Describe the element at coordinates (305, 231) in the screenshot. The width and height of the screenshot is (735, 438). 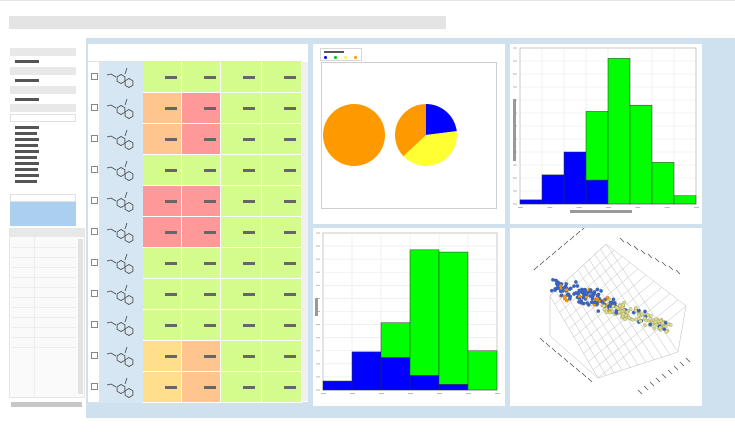
I see `table-vertical-scrollbar` at that location.